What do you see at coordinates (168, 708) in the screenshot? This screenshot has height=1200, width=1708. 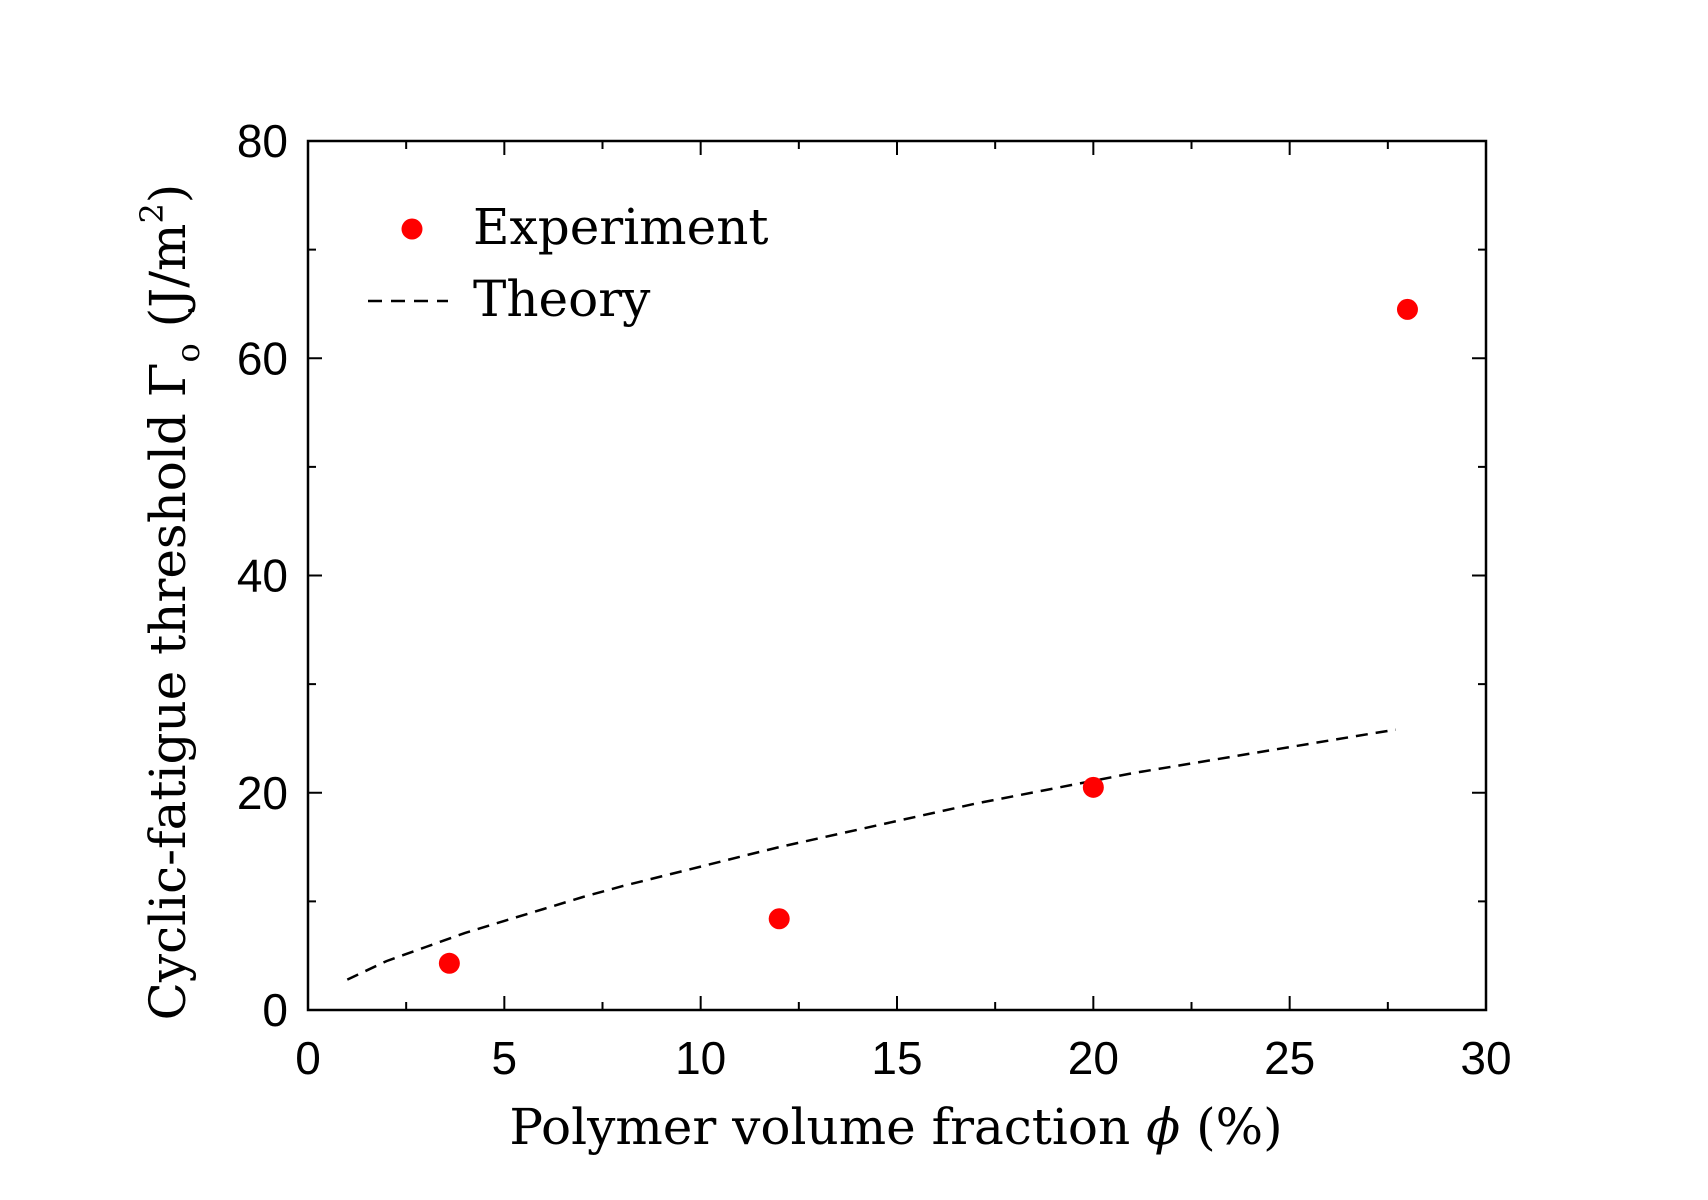 I see `y-axis-title-text: Cyclic-fatigue threshold` at bounding box center [168, 708].